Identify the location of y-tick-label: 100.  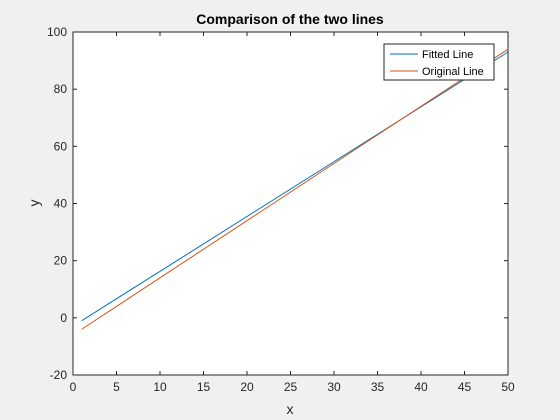
(57, 32).